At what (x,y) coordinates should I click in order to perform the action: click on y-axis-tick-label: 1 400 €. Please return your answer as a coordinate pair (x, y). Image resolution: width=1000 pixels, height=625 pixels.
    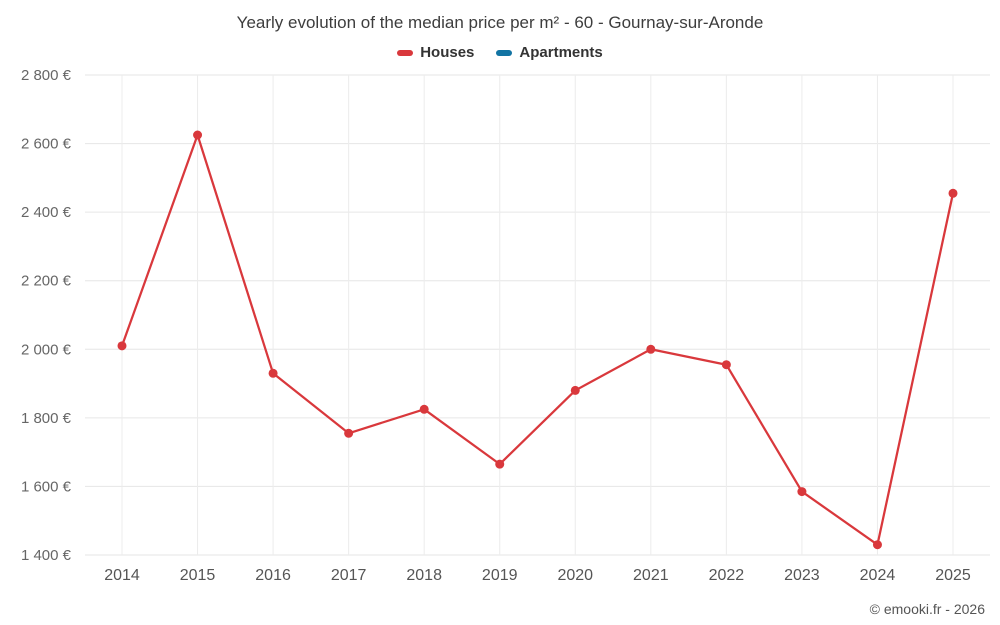
    Looking at the image, I should click on (46, 555).